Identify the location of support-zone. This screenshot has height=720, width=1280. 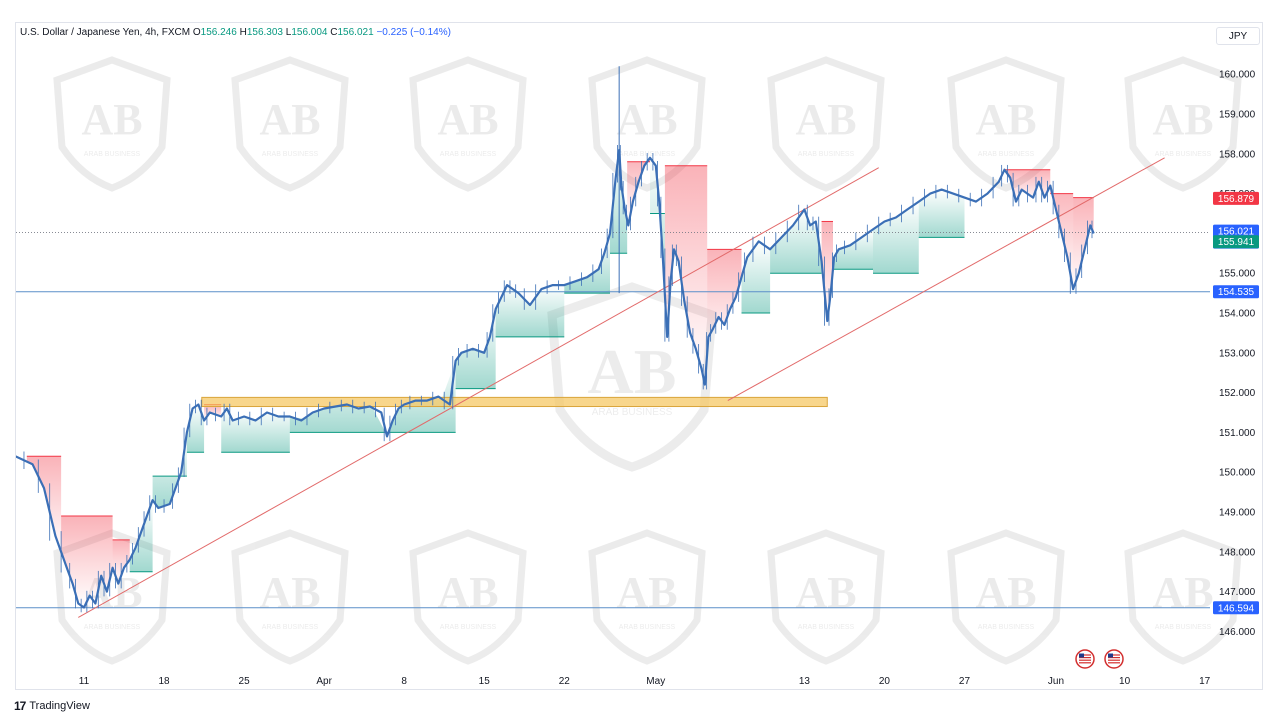
(514, 402).